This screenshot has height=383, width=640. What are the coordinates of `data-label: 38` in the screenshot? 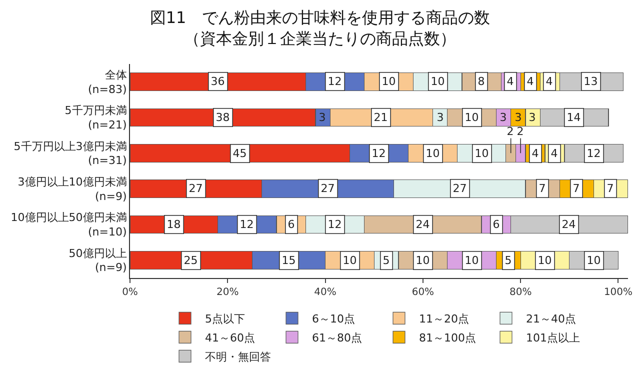 It's located at (223, 117).